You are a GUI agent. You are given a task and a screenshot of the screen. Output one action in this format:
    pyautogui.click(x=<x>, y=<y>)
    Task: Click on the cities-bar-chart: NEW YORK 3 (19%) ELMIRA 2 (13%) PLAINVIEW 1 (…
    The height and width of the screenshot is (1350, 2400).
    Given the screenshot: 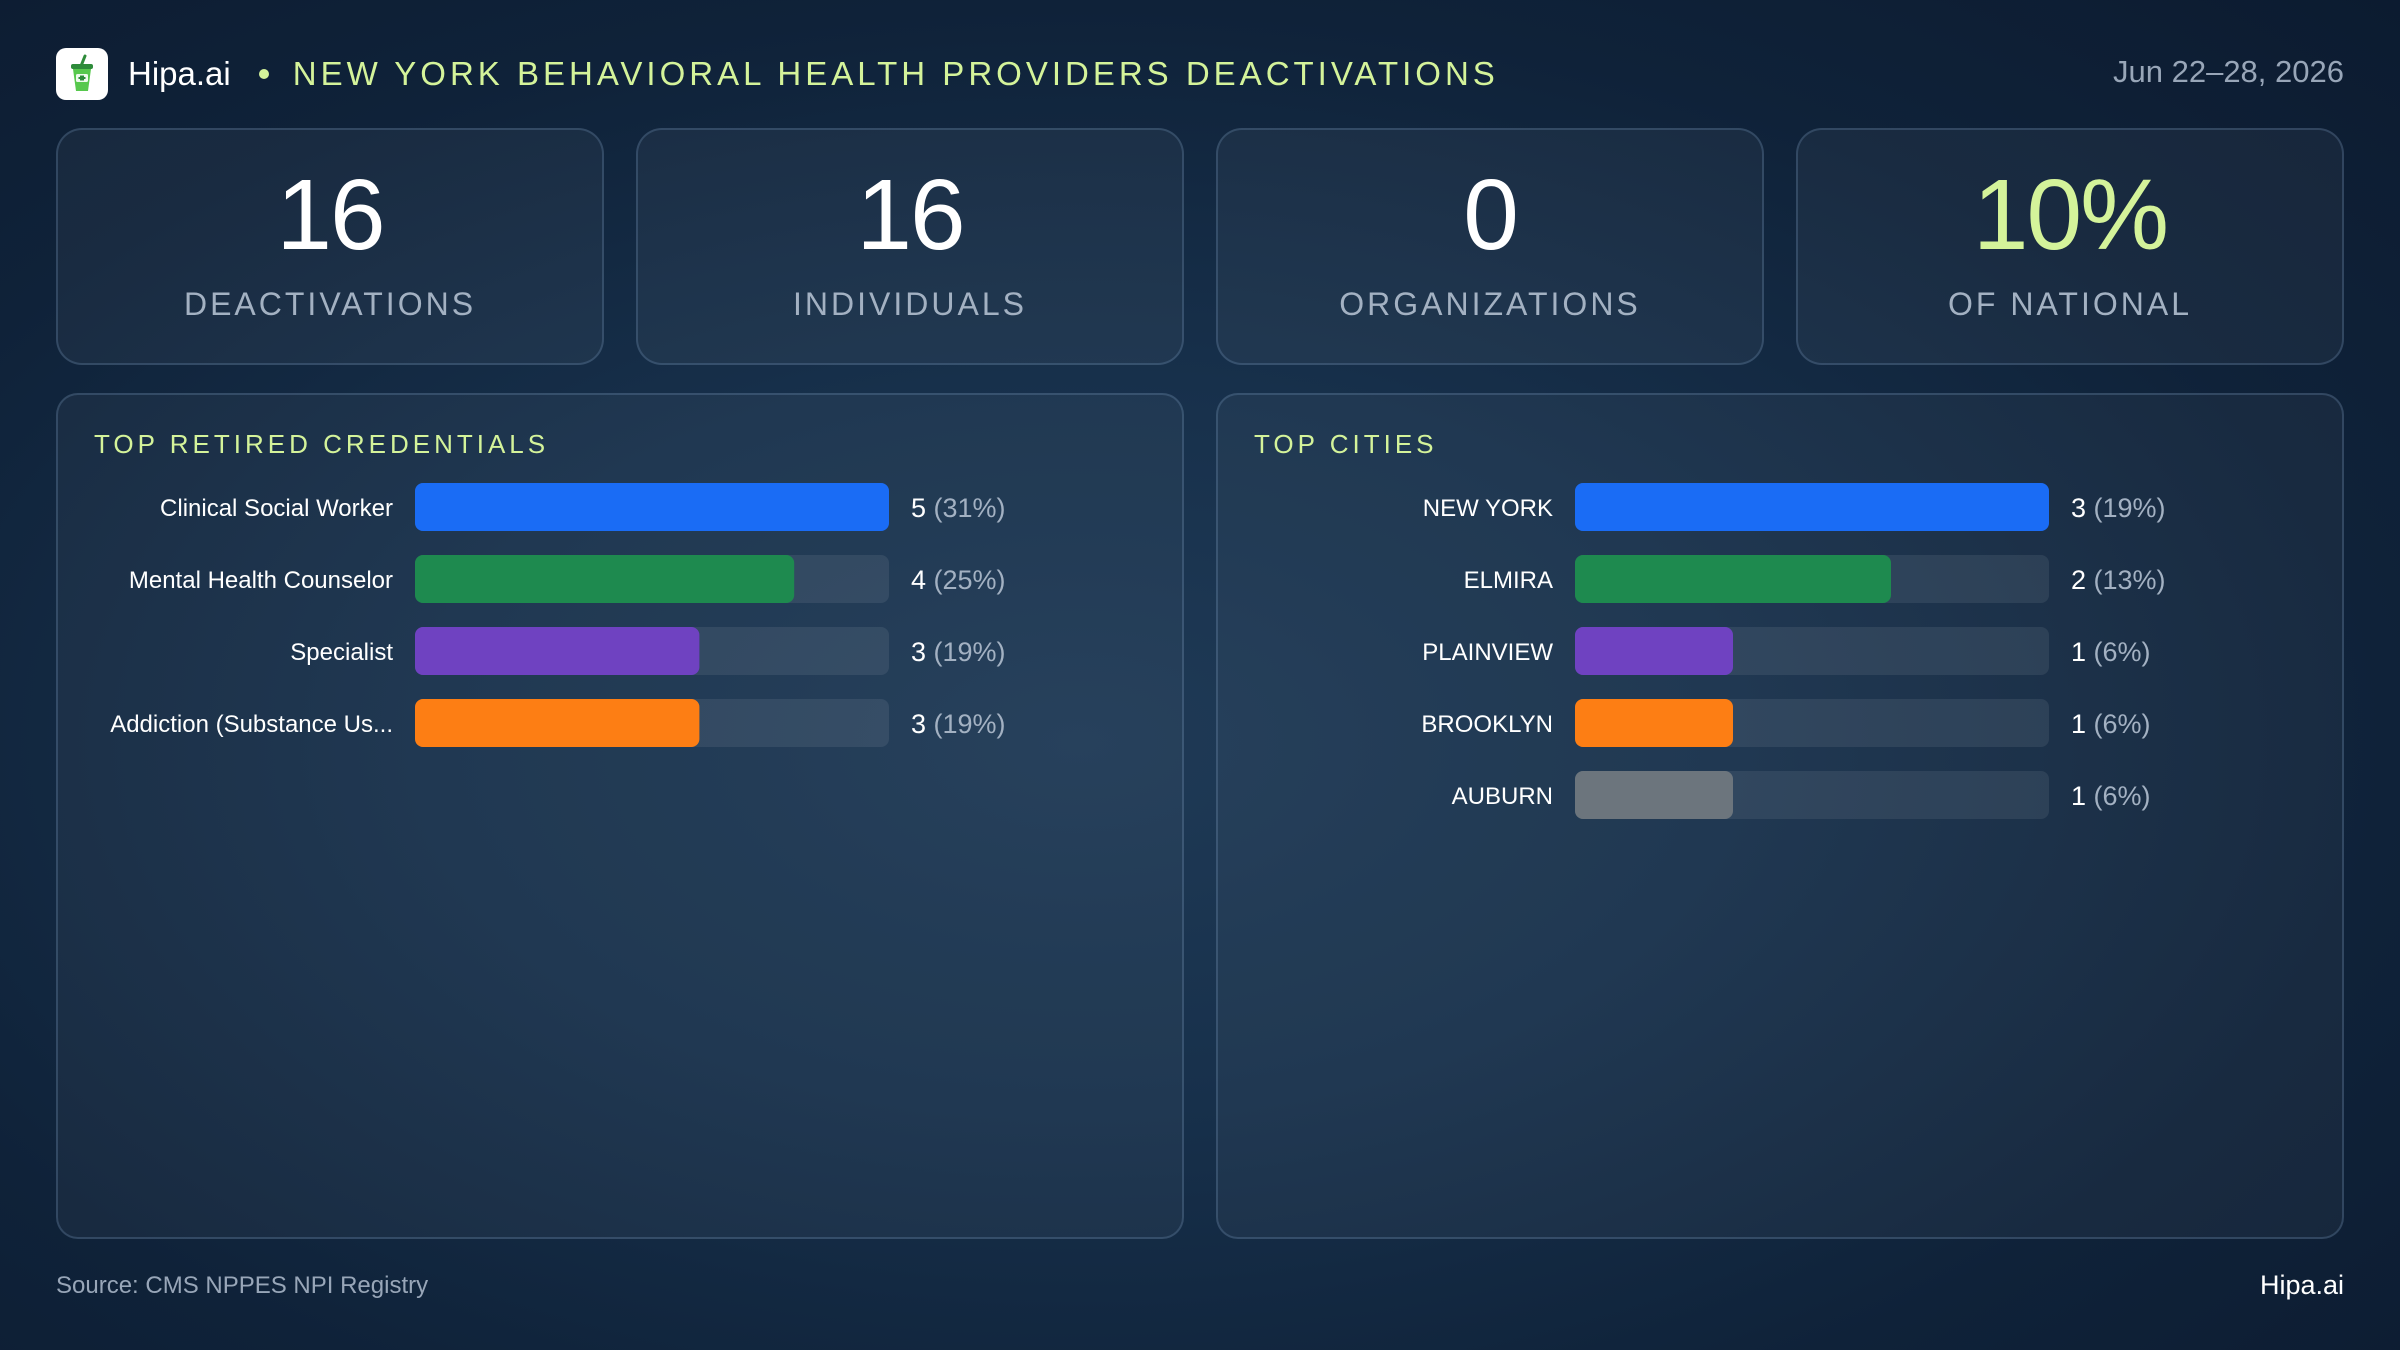 What is the action you would take?
    pyautogui.click(x=1793, y=651)
    